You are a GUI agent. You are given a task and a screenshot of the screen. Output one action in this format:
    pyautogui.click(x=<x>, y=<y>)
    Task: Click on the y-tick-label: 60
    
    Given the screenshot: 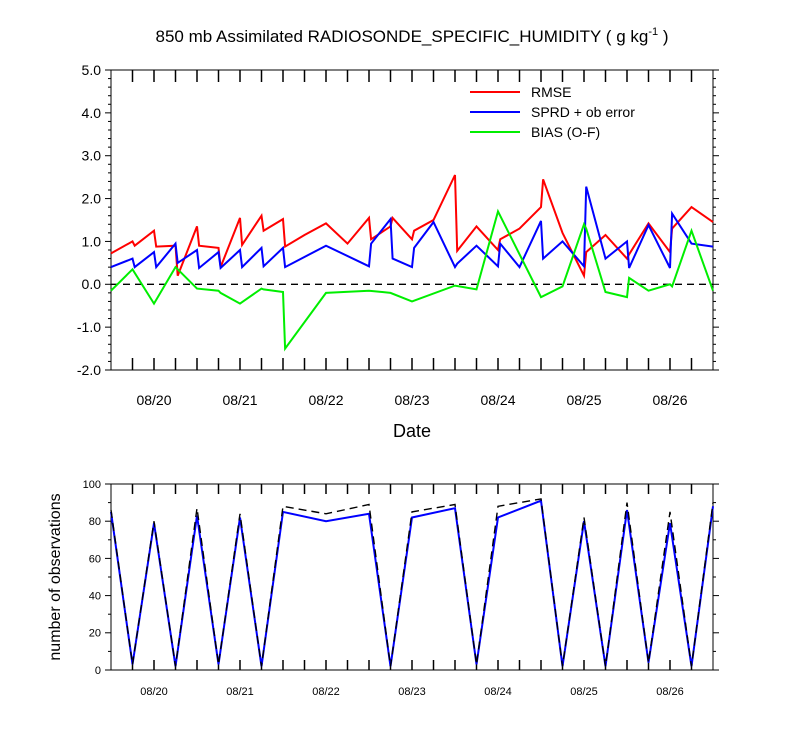 What is the action you would take?
    pyautogui.click(x=95, y=559)
    